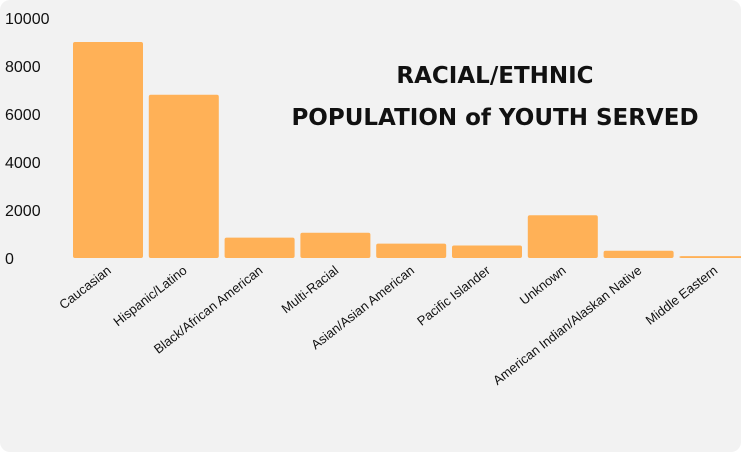  Describe the element at coordinates (495, 76) in the screenshot. I see `chart-title-line-1: RACIAL/ETHNIC` at that location.